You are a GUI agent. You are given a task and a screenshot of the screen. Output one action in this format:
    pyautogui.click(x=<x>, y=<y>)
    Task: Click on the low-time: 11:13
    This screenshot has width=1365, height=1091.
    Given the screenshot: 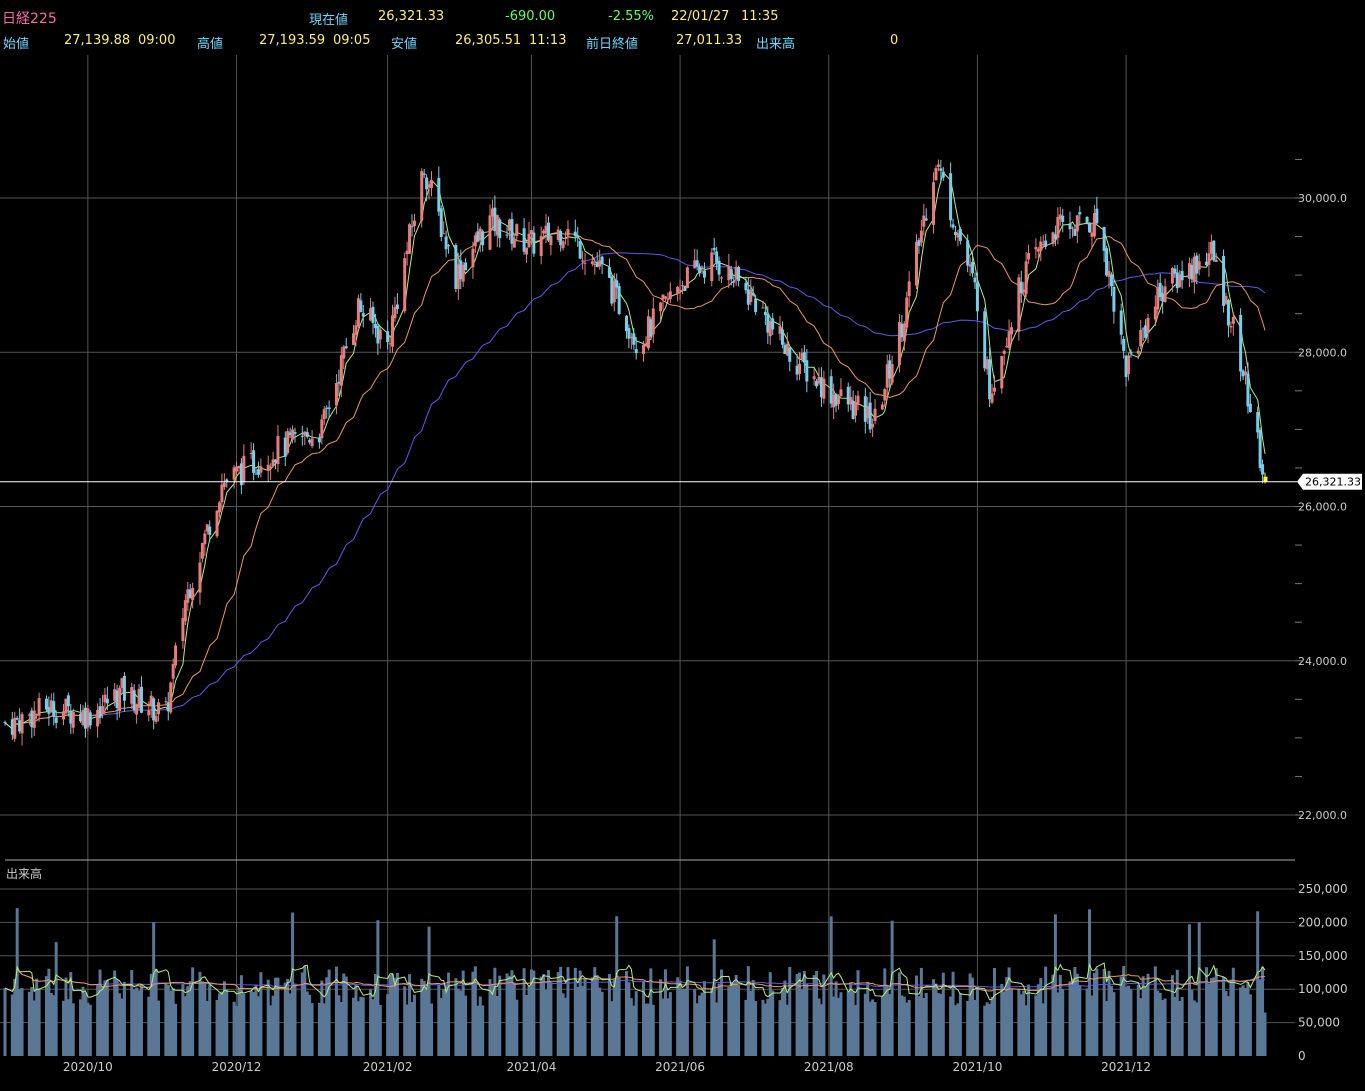 What is the action you would take?
    pyautogui.click(x=548, y=40)
    